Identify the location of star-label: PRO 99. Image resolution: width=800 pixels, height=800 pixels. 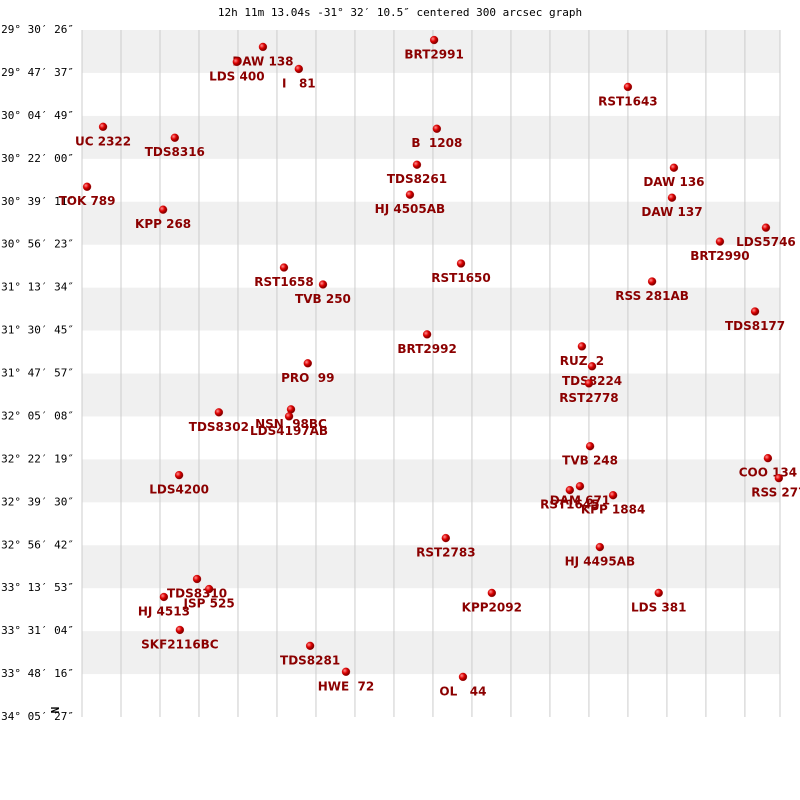
(307, 378).